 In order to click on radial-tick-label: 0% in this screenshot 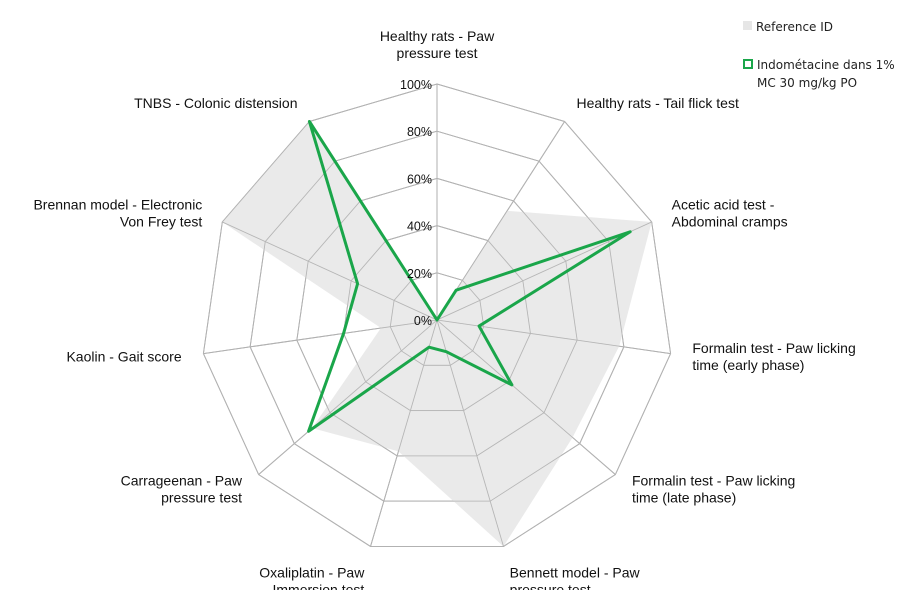, I will do `click(423, 321)`.